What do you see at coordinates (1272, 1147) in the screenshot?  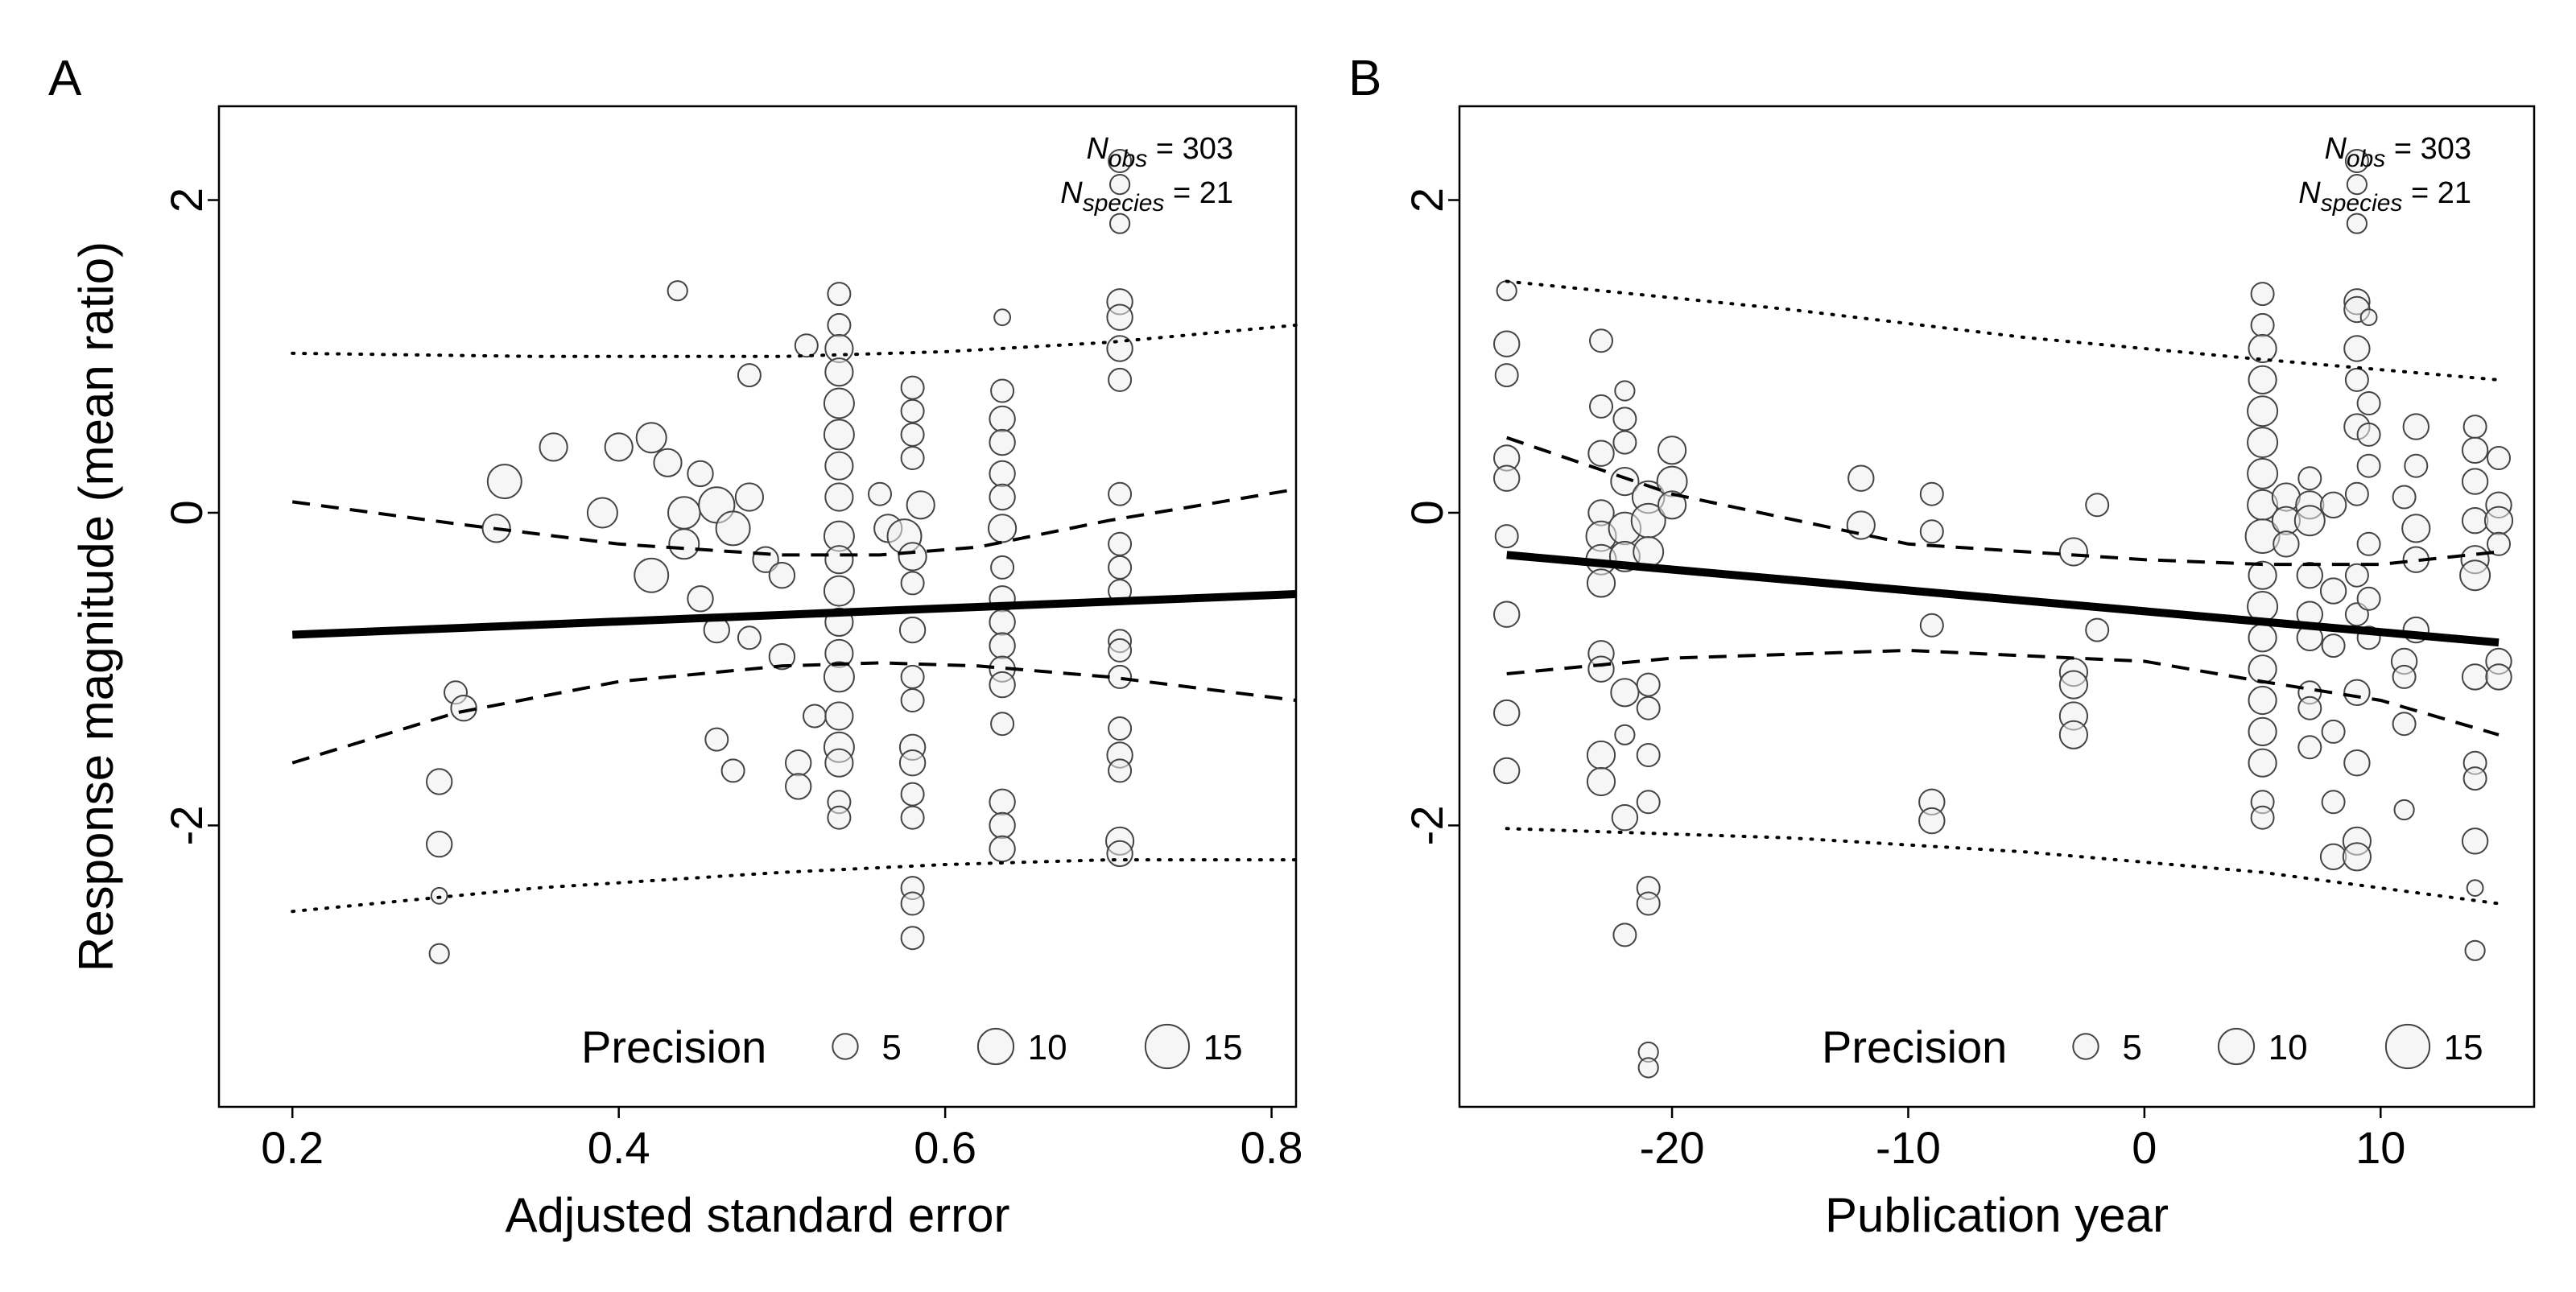 I see `x-tick-label: 0.8` at bounding box center [1272, 1147].